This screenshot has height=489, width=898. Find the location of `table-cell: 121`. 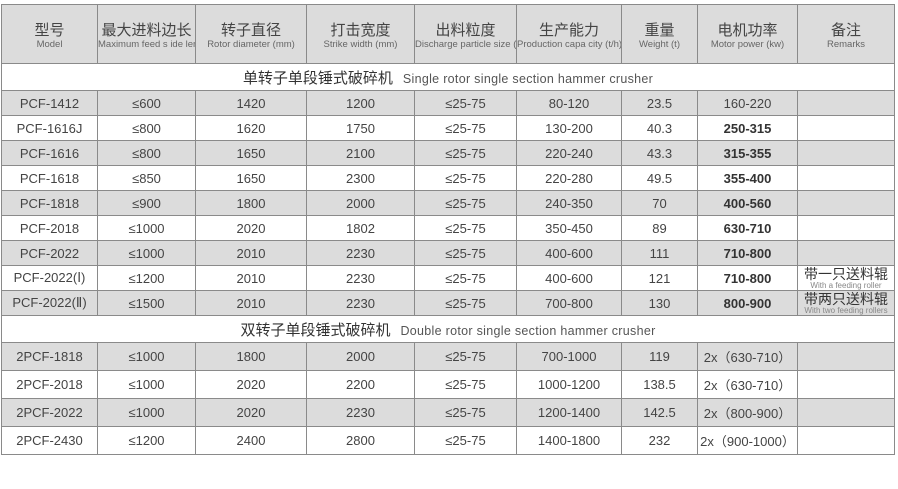

table-cell: 121 is located at coordinates (659, 278).